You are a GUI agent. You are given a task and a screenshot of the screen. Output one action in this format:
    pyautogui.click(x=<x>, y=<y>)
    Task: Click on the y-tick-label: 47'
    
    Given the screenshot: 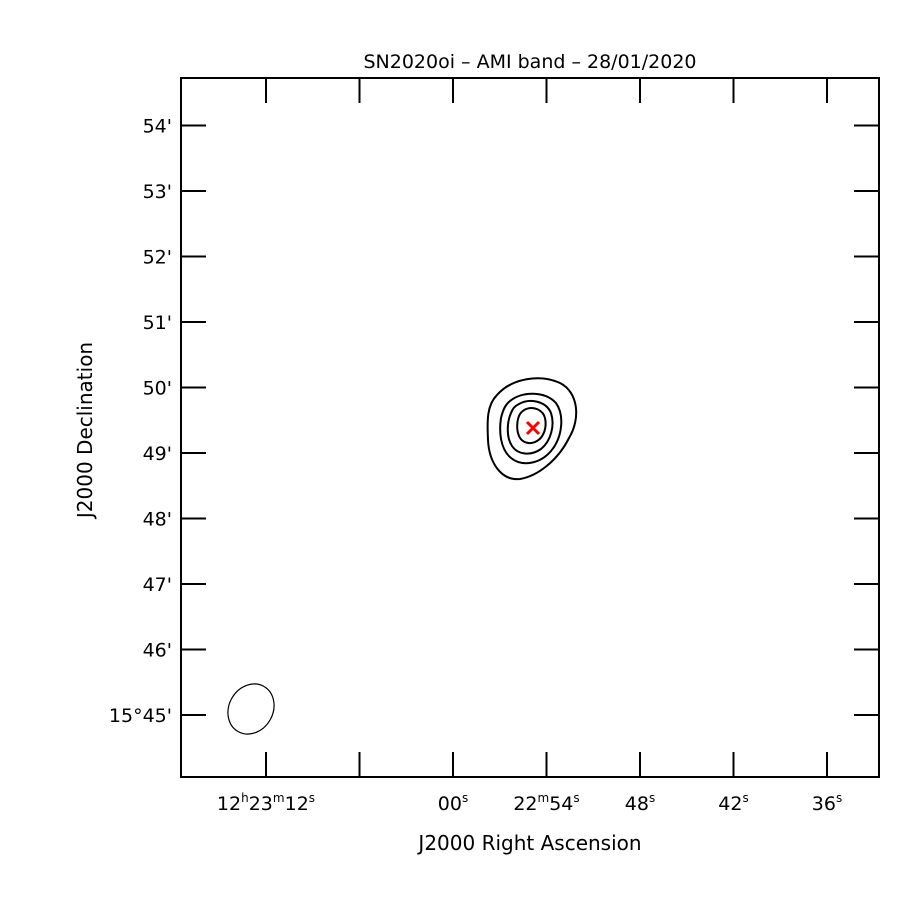 What is the action you would take?
    pyautogui.click(x=157, y=585)
    